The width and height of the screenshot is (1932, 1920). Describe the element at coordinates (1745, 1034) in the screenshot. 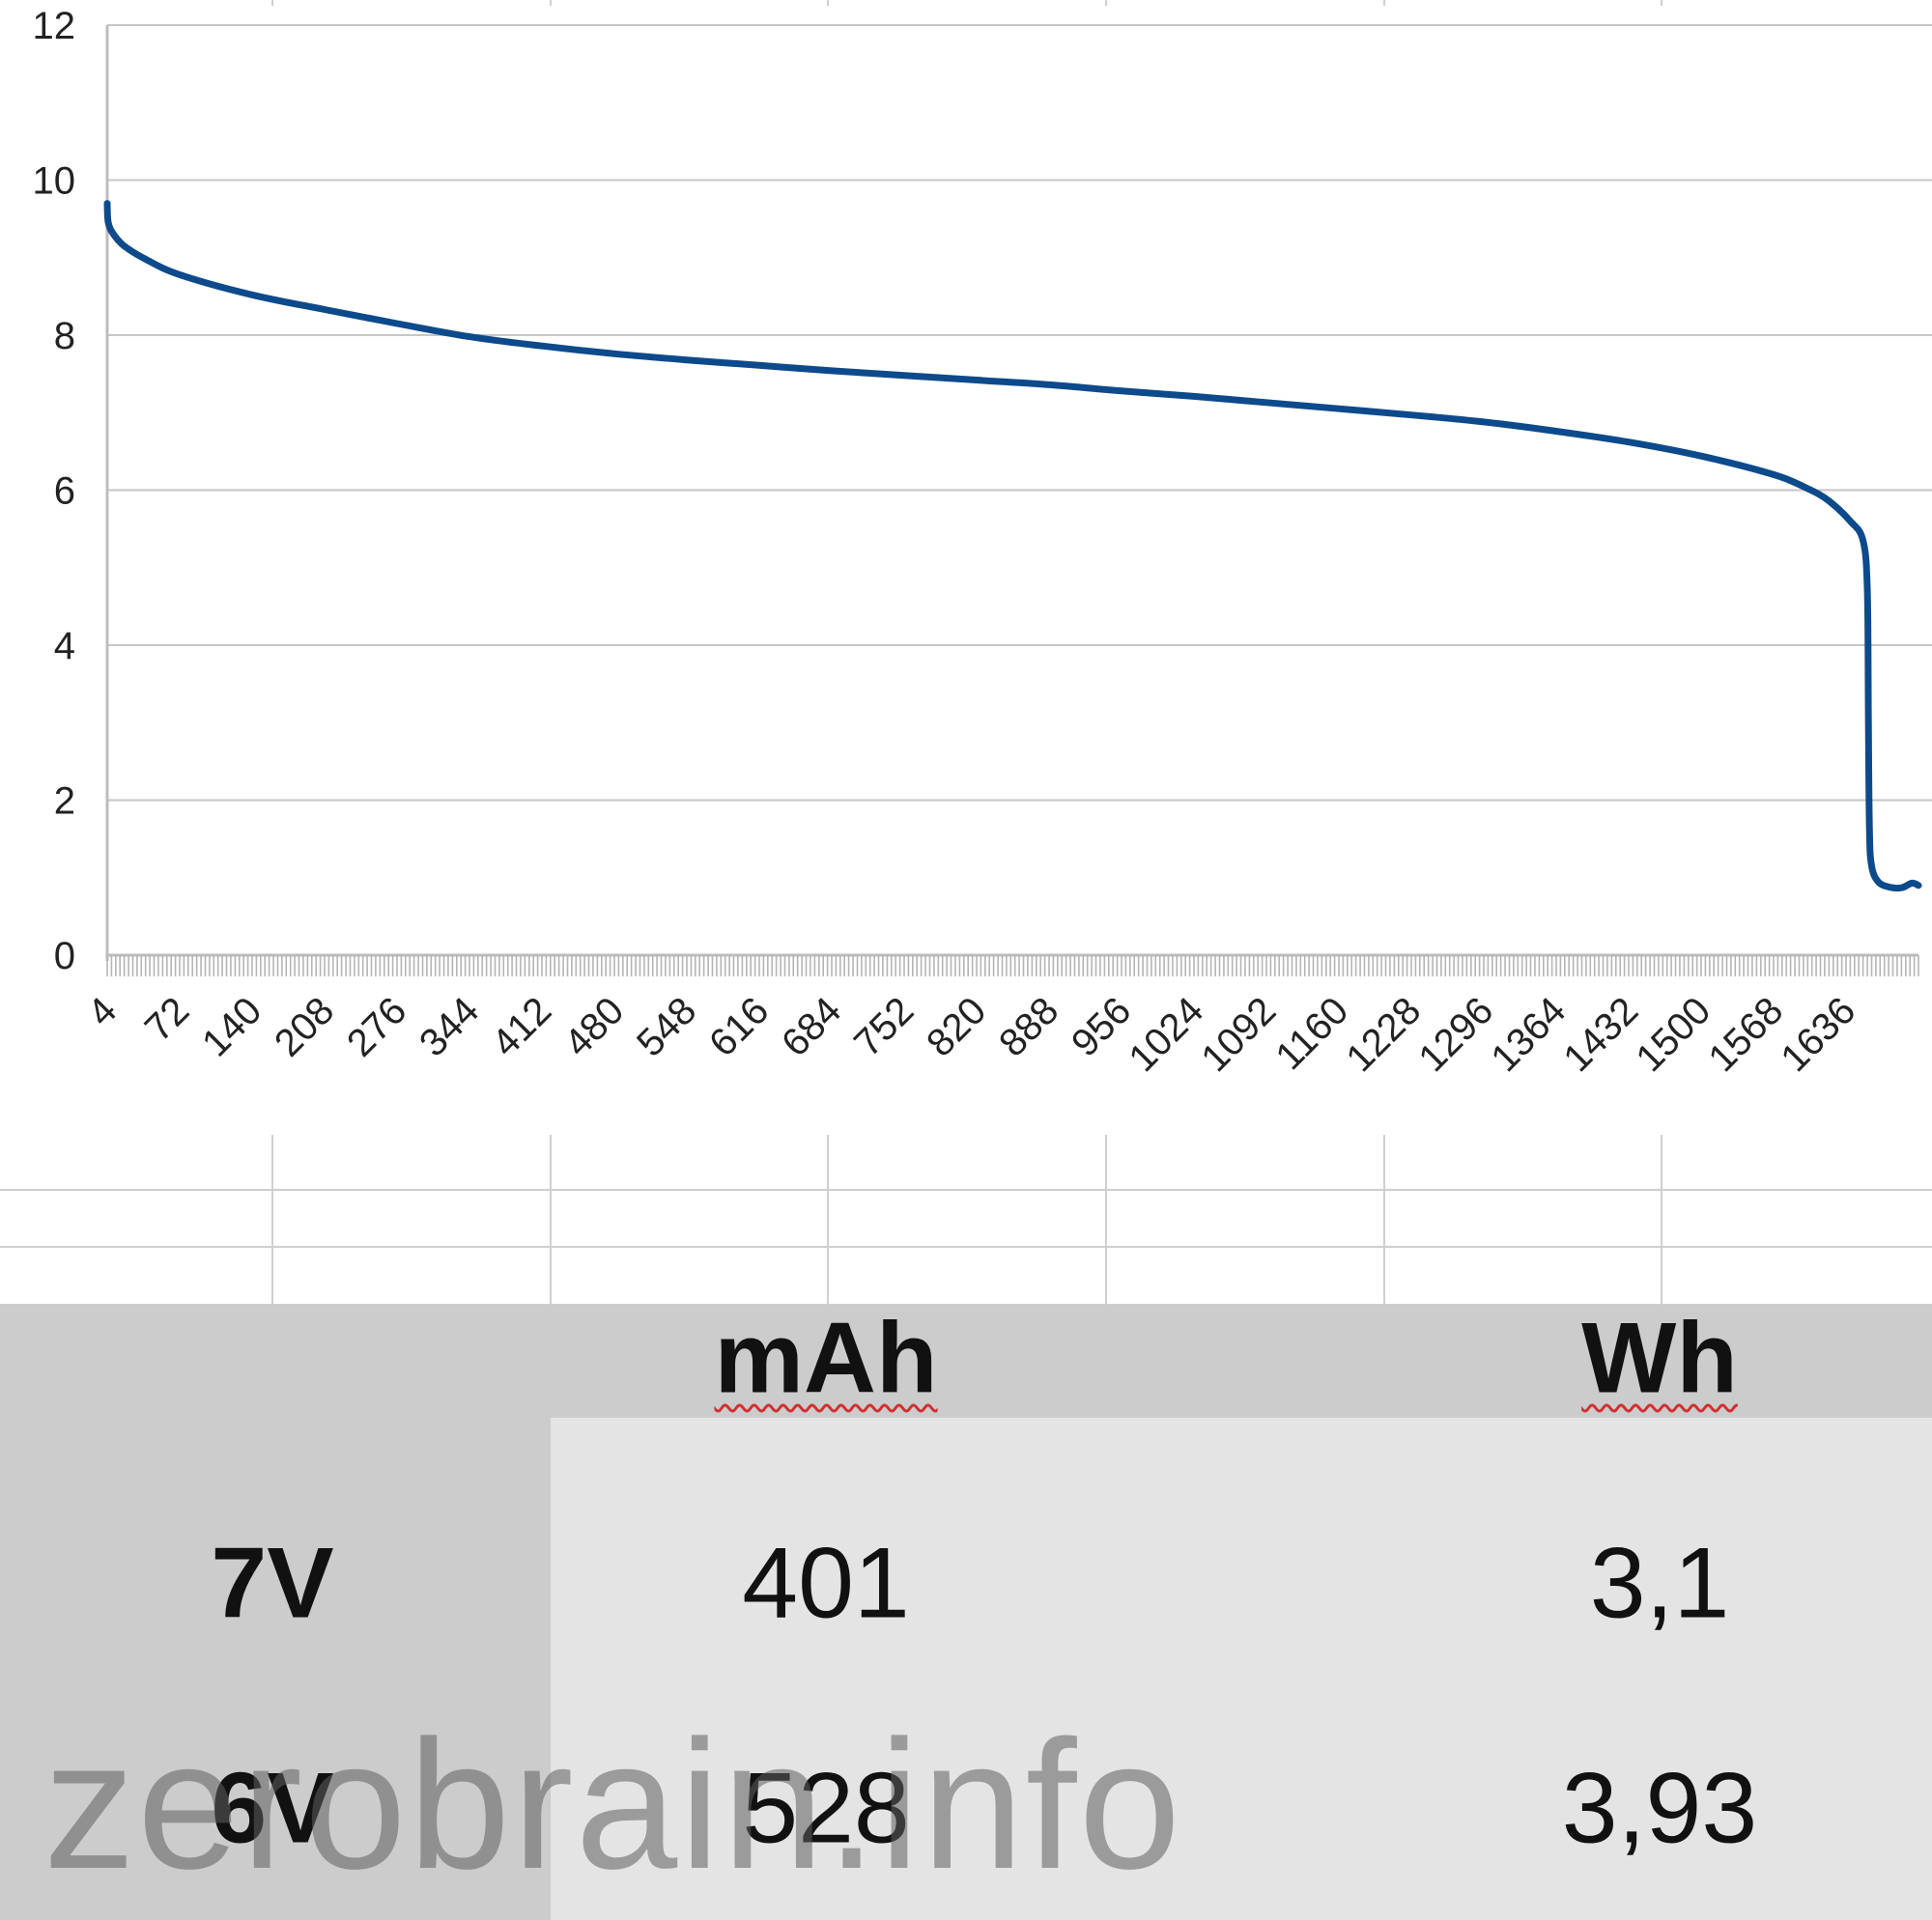

I see `x-tick-label: 1568` at that location.